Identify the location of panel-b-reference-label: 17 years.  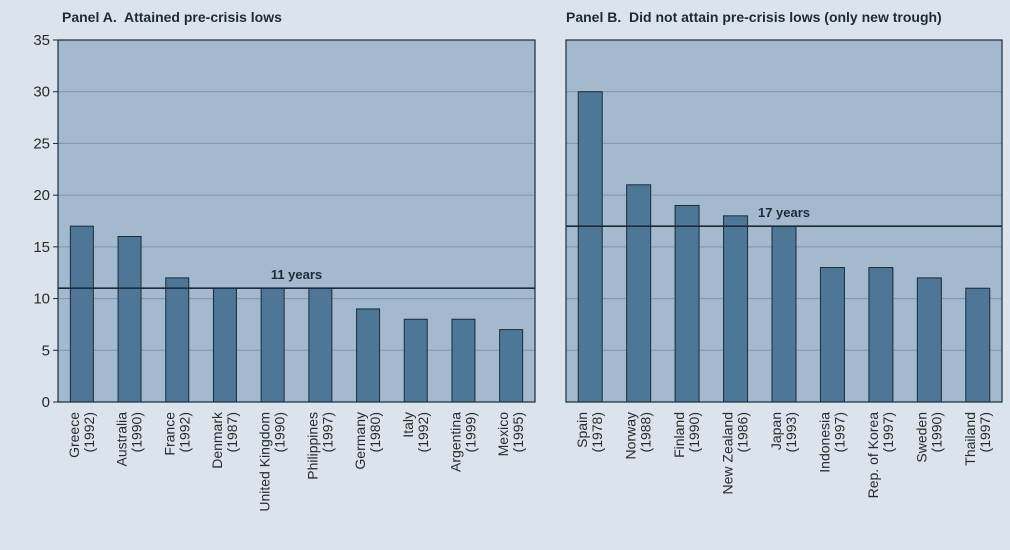
(784, 212).